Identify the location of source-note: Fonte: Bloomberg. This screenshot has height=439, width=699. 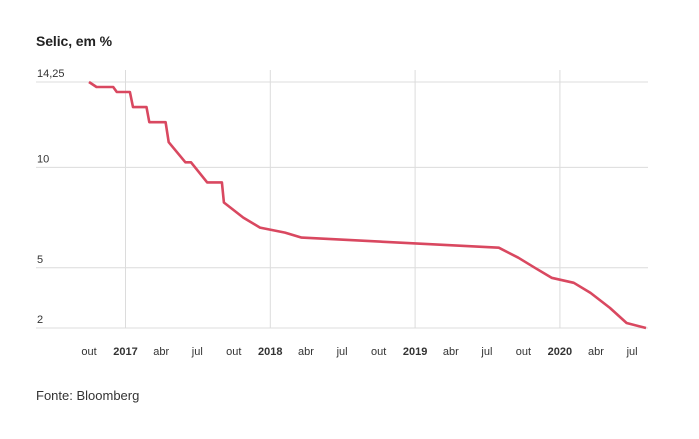
(88, 395).